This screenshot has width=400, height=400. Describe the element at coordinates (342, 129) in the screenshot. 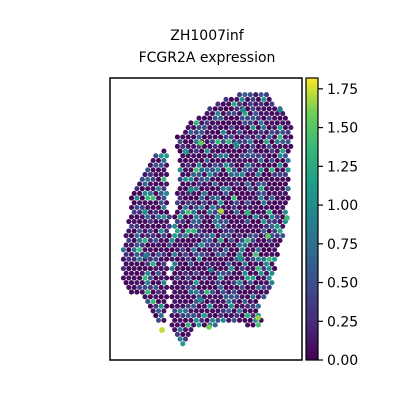

I see `colorbar-tick-label: 1.50` at that location.